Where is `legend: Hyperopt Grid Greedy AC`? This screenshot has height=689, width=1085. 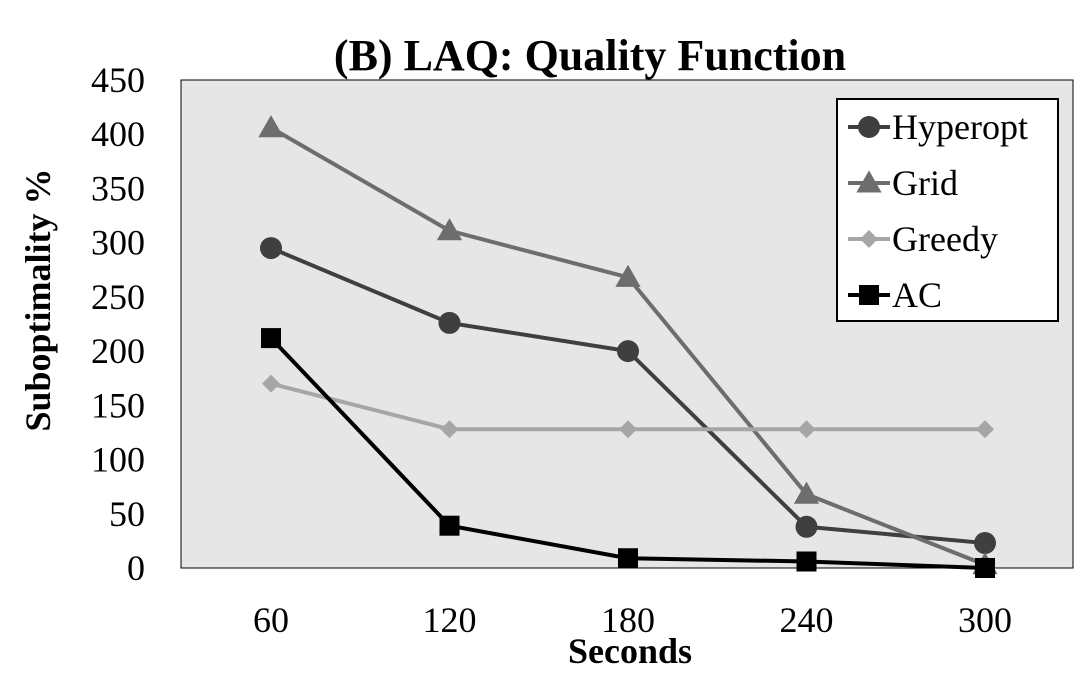 legend: Hyperopt Grid Greedy AC is located at coordinates (947, 210).